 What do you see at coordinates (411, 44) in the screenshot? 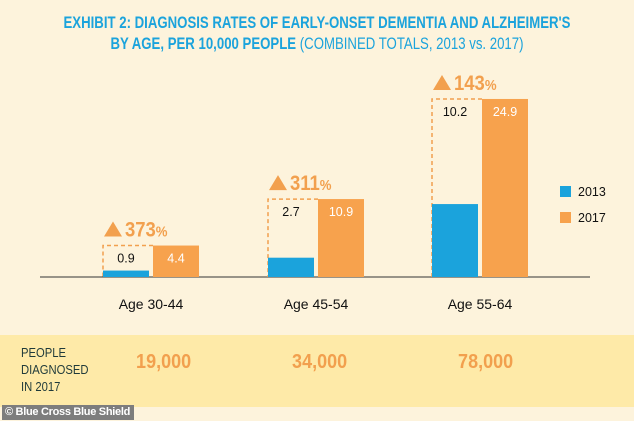
I see `title-light: (COMBINED TOTALS, 2013 vs. 2017)` at bounding box center [411, 44].